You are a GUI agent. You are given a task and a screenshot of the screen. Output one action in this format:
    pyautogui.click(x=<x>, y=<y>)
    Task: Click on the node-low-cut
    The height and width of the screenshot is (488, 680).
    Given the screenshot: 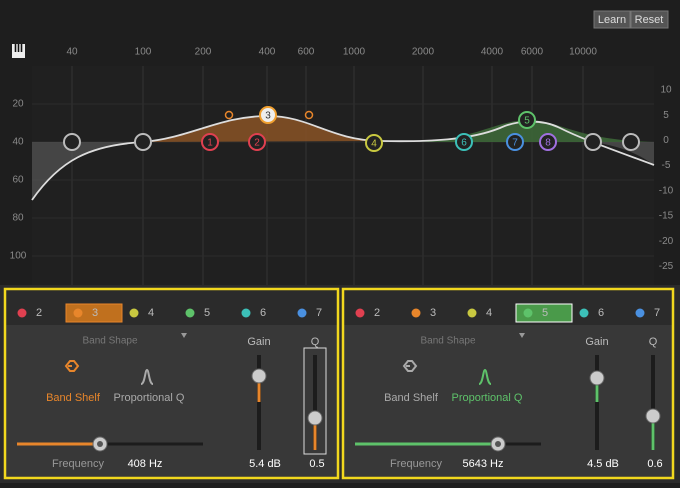 What is the action you would take?
    pyautogui.click(x=72, y=142)
    